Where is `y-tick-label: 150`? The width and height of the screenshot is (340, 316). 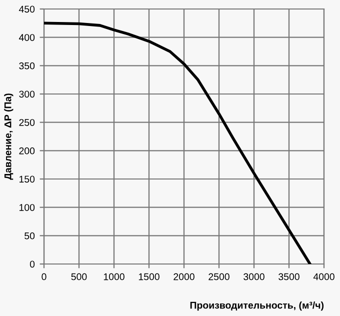 y-tick-label: 150 is located at coordinates (27, 179).